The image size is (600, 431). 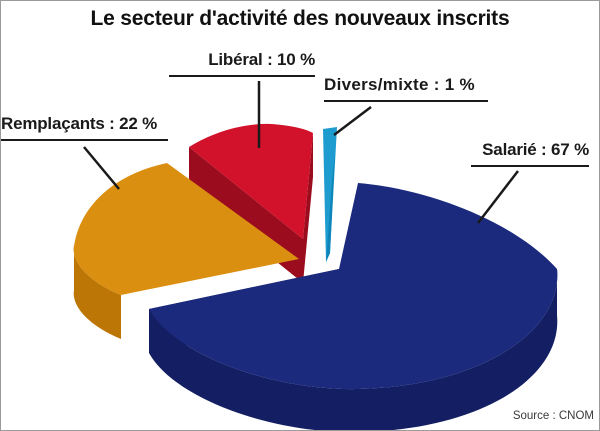 I want to click on pie-slice-divers, so click(x=330, y=194).